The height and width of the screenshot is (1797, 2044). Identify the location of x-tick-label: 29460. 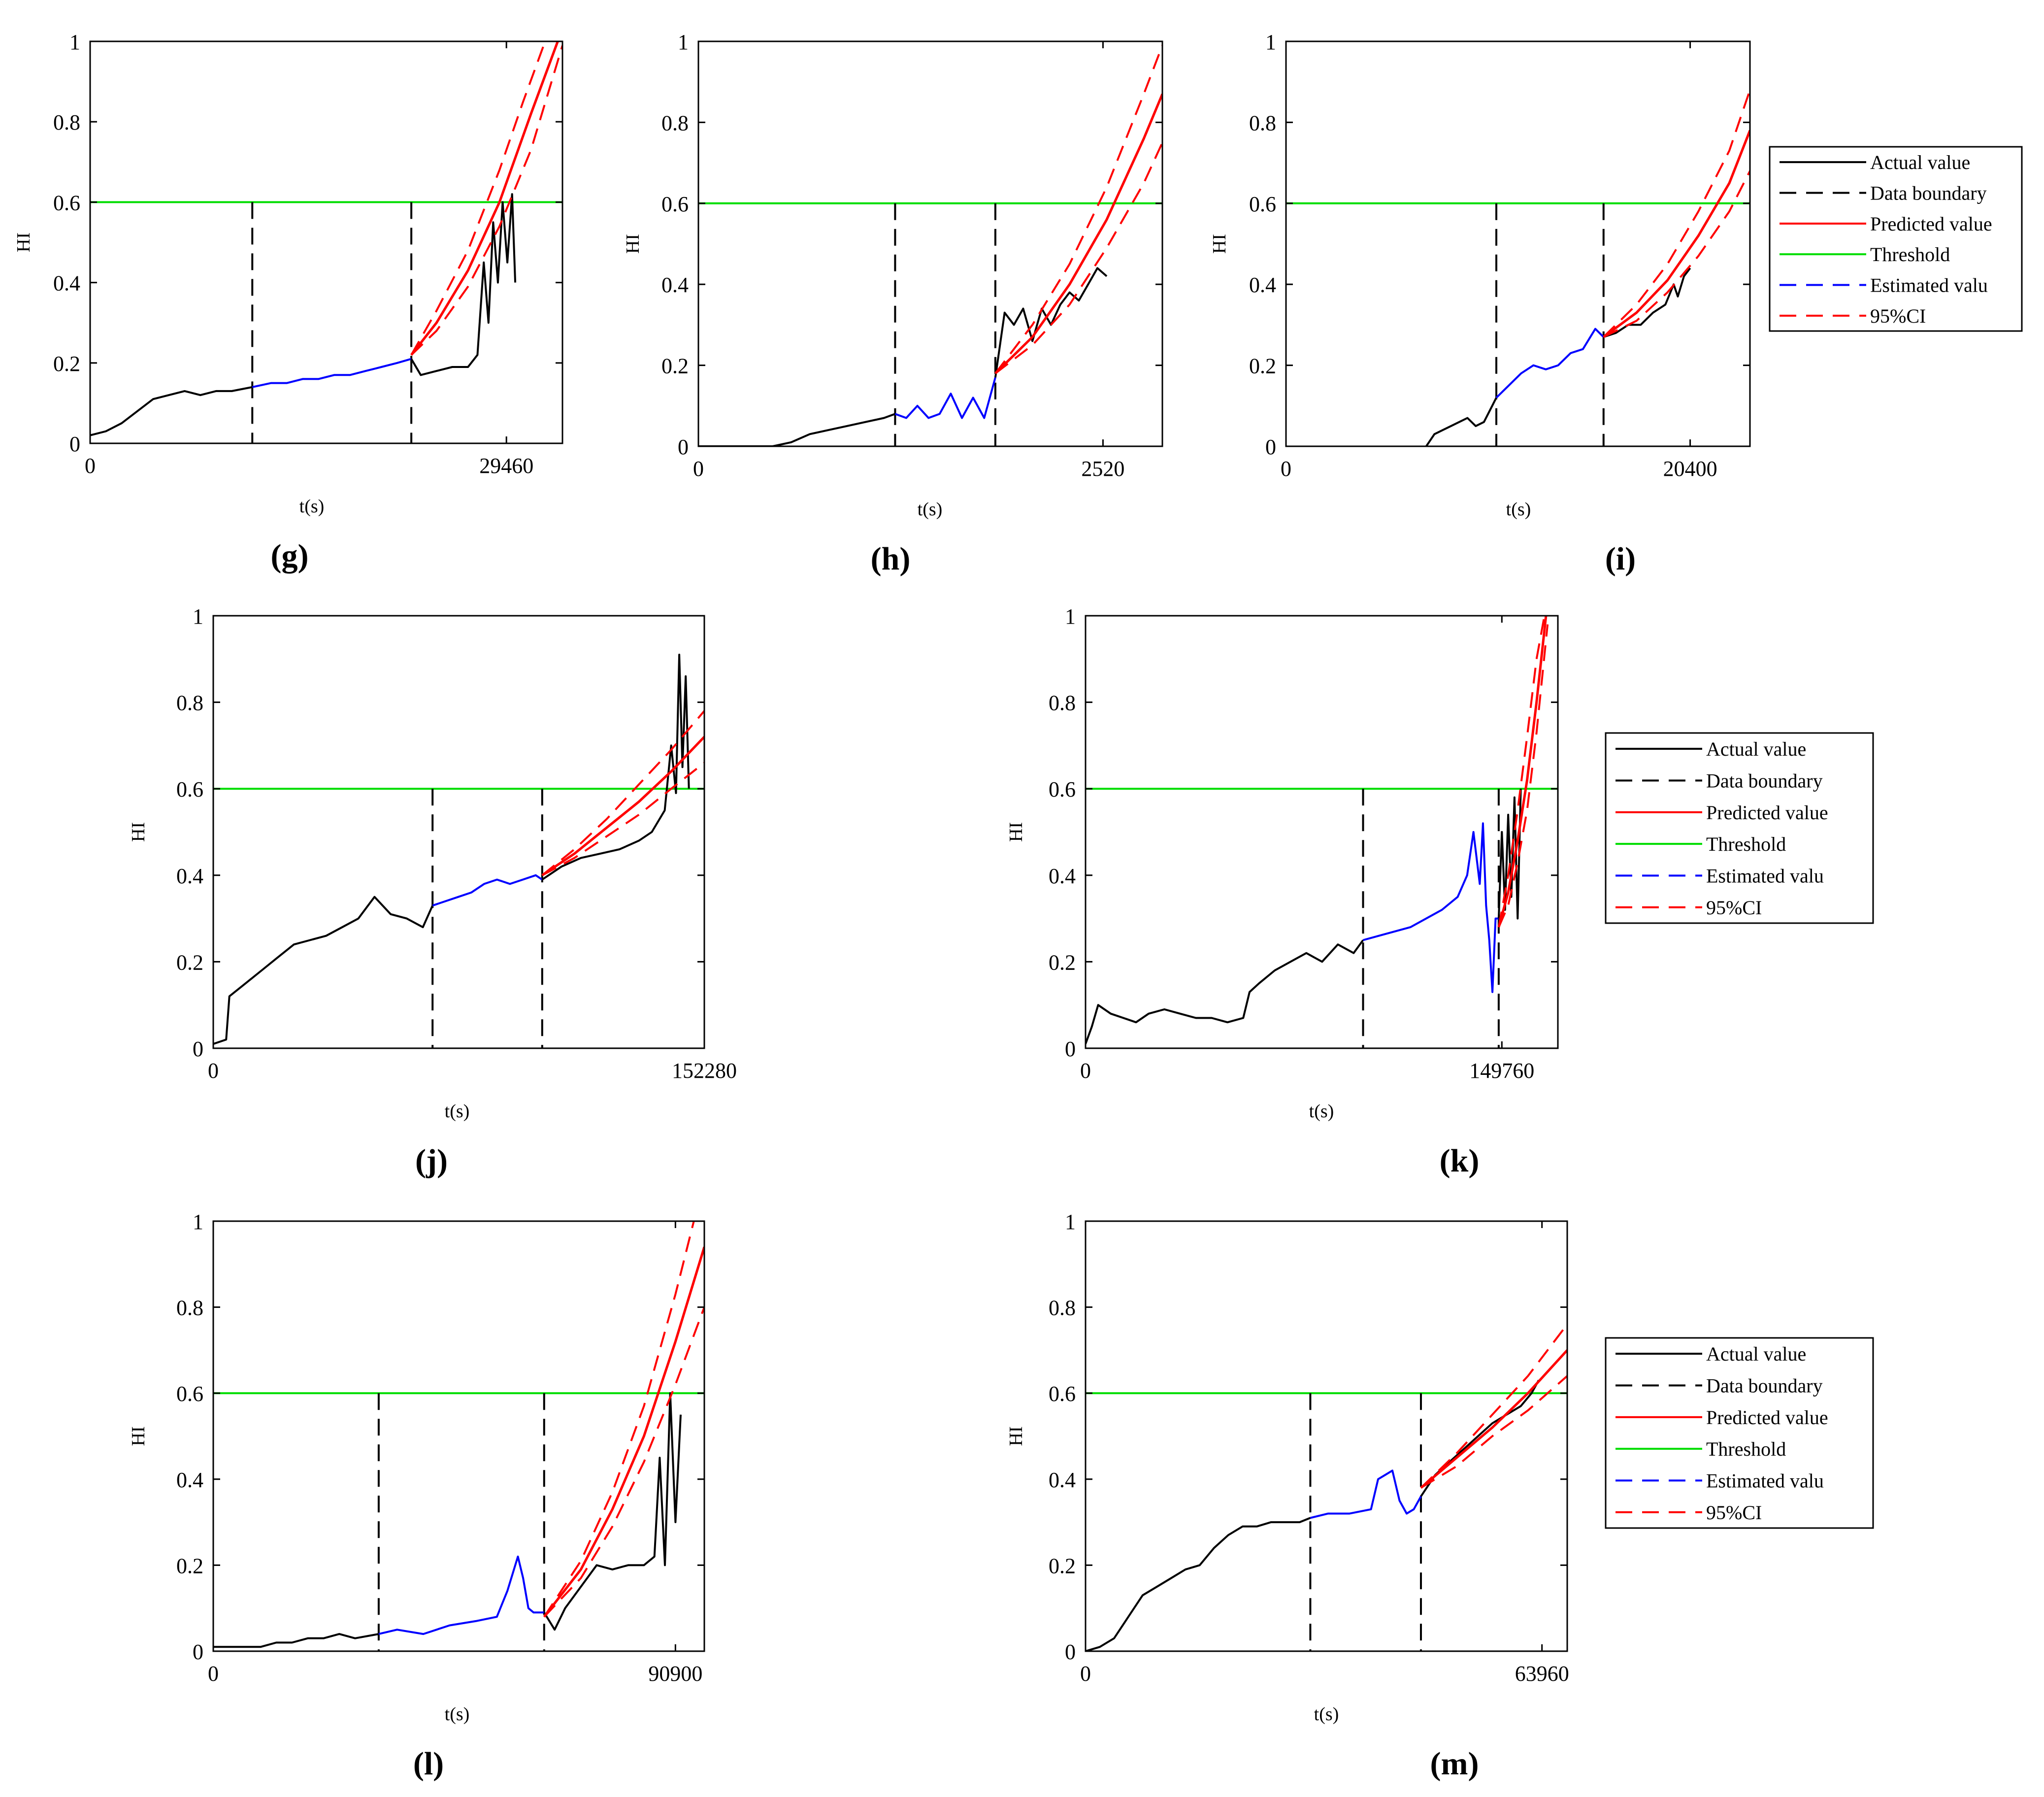
(506, 466).